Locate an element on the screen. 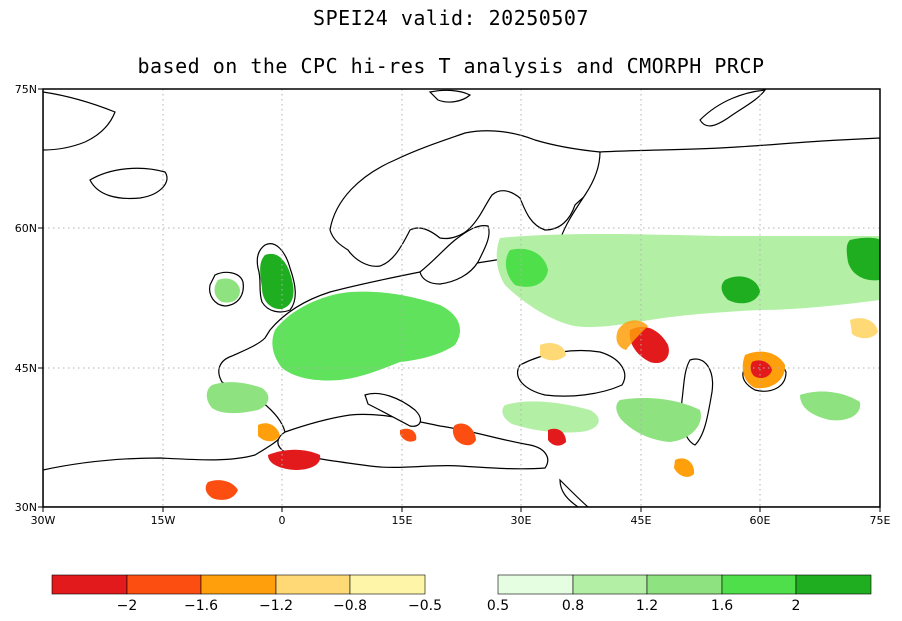 This screenshot has height=621, width=902. adriatic-sea is located at coordinates (393, 409).